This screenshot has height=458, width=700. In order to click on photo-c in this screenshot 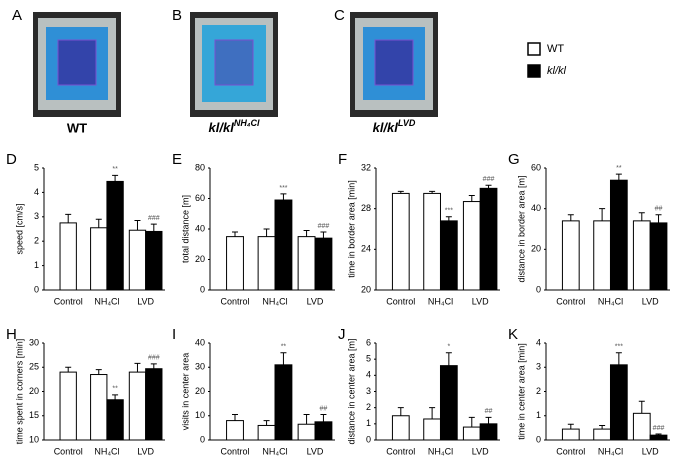, I will do `click(394, 64)`.